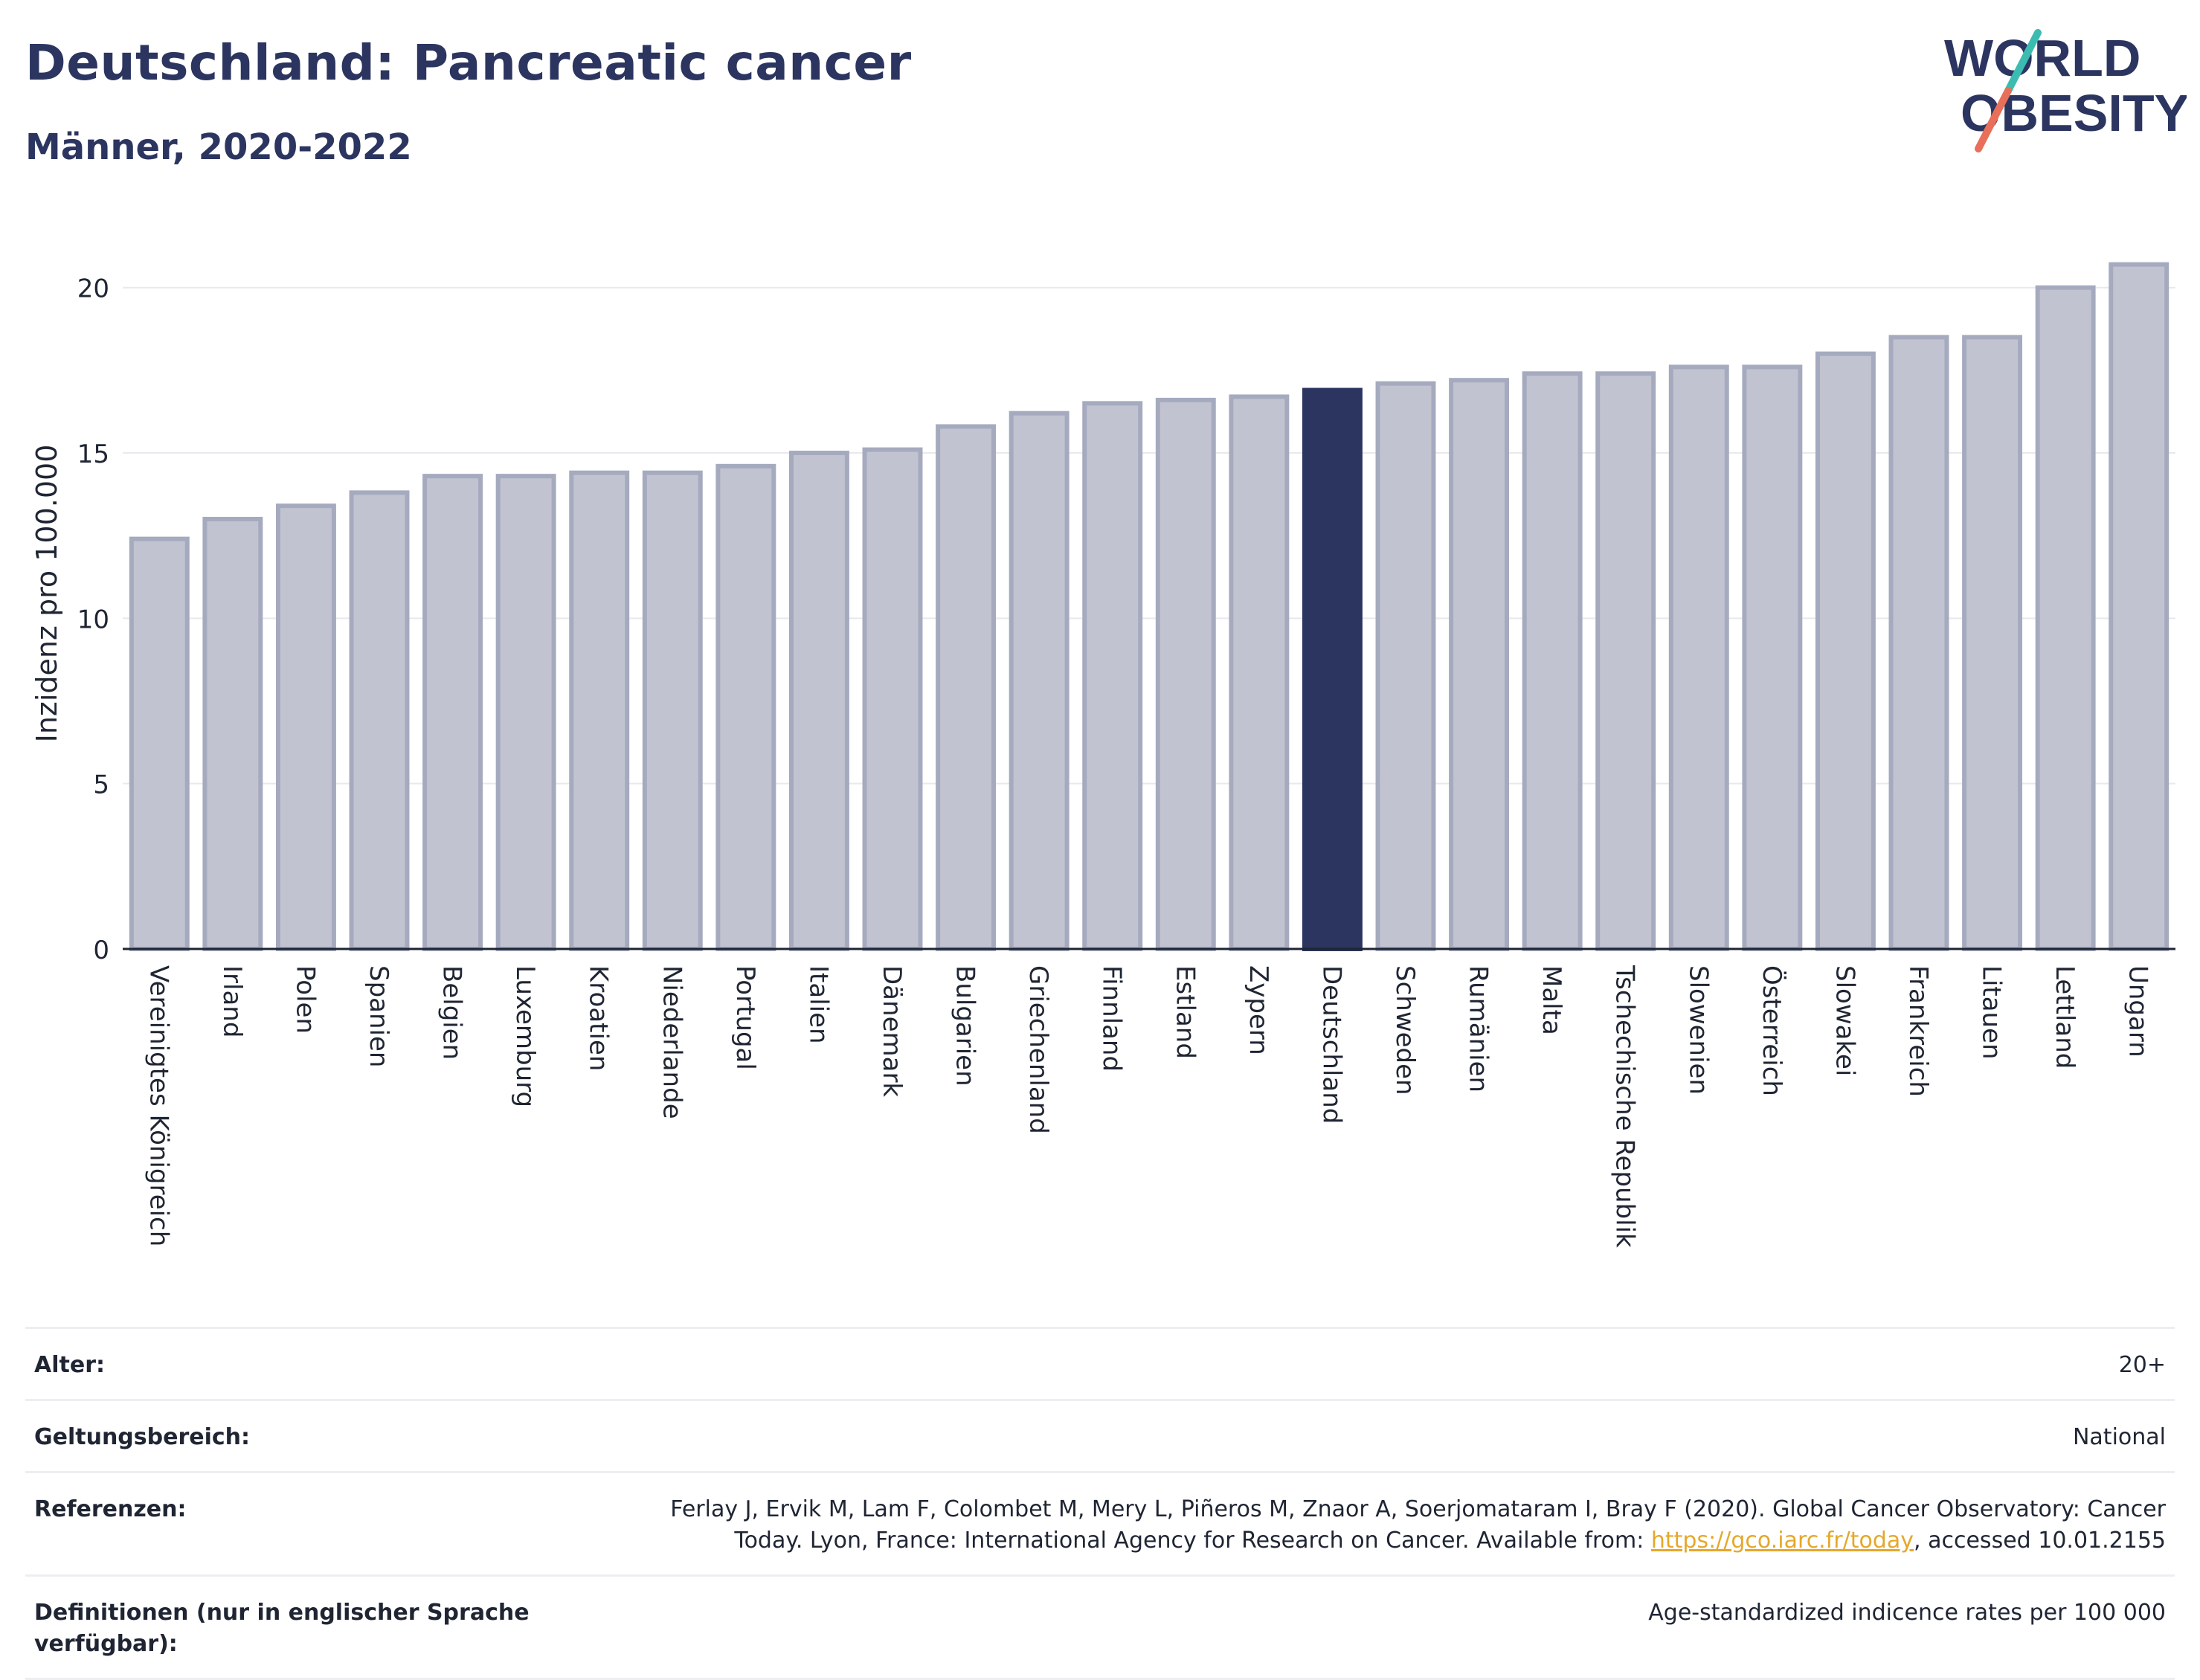 This screenshot has height=1680, width=2200. I want to click on x-tick-label: Italien, so click(818, 1005).